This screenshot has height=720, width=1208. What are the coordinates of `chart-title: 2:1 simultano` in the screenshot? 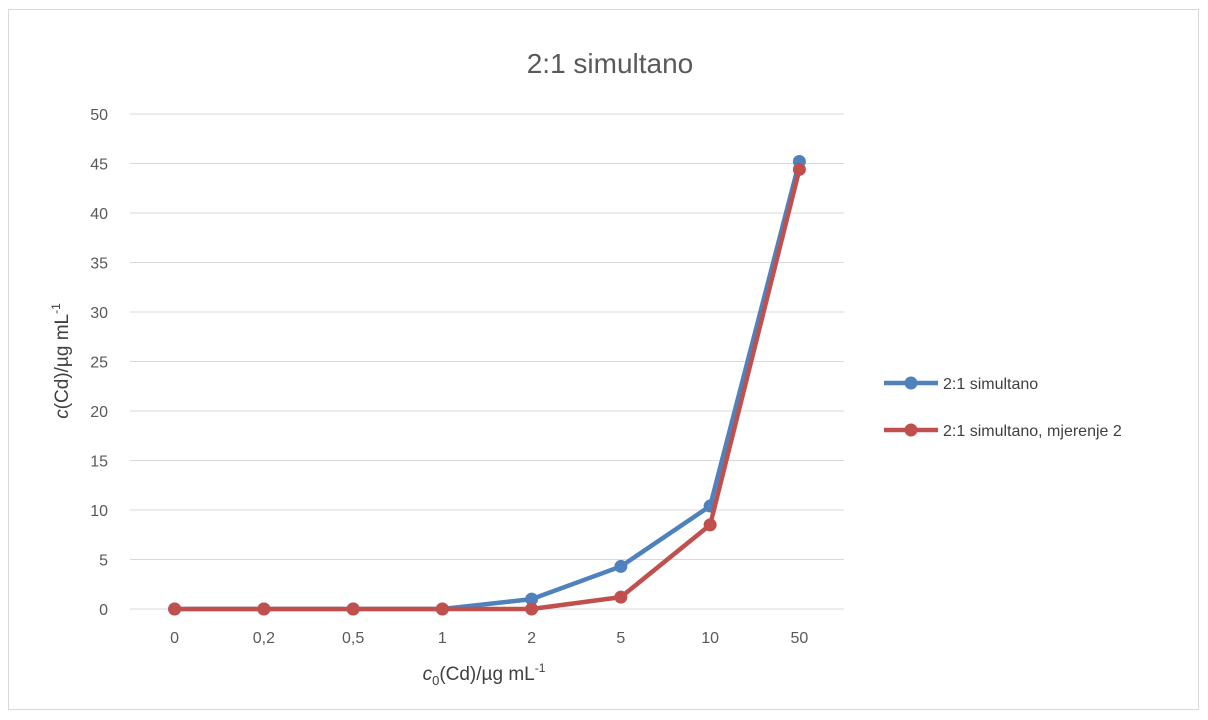 It's located at (610, 63).